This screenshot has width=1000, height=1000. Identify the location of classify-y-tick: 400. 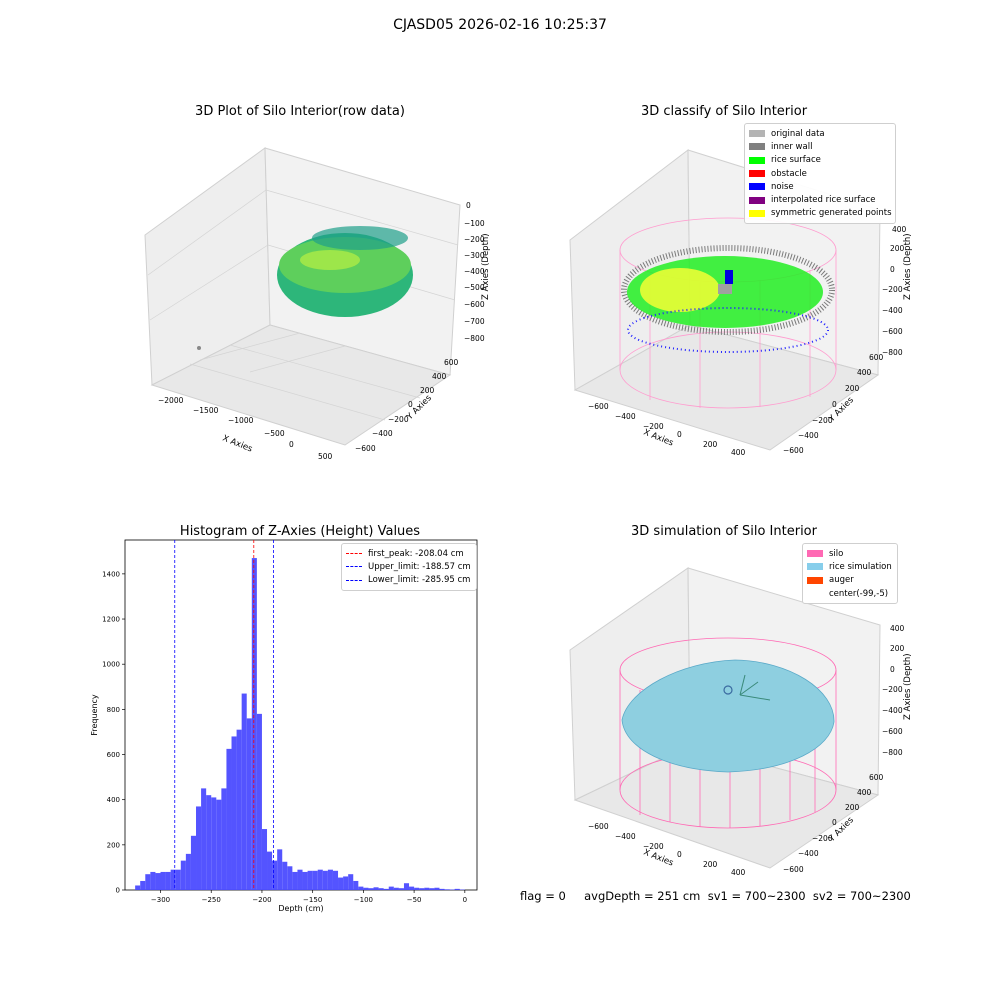
(864, 372).